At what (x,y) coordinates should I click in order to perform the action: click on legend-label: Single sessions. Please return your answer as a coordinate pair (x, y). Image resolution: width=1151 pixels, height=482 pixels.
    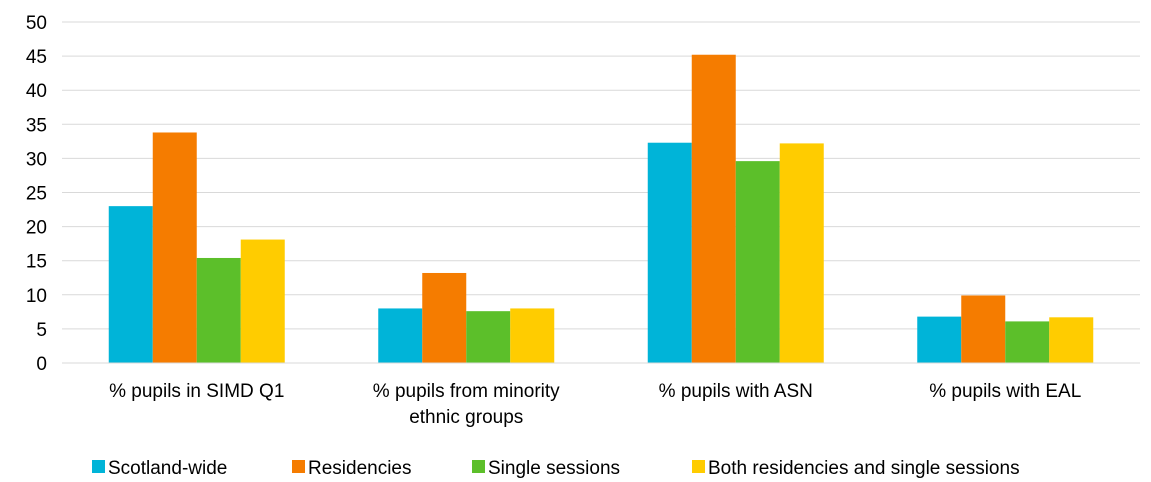
    Looking at the image, I should click on (554, 468).